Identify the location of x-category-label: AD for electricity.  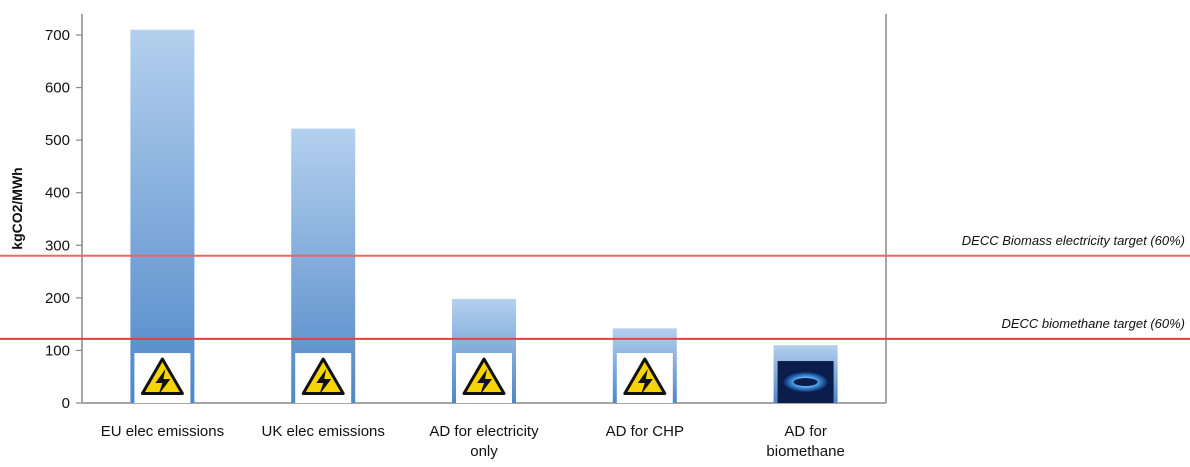
(484, 431).